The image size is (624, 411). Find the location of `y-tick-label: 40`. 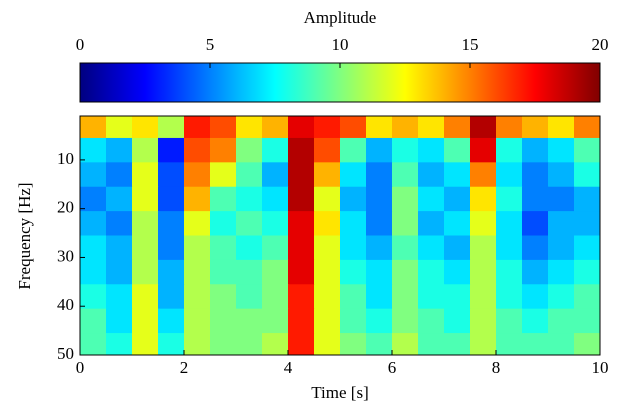

y-tick-label: 40 is located at coordinates (65, 304).